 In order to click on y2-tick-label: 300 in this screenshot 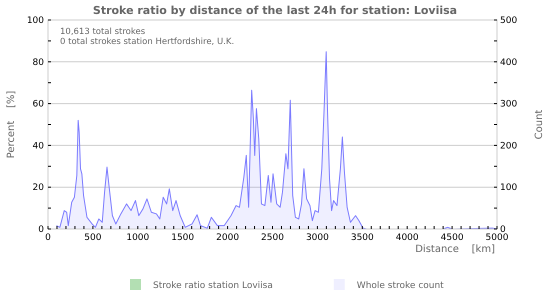, I will do `click(509, 105)`.